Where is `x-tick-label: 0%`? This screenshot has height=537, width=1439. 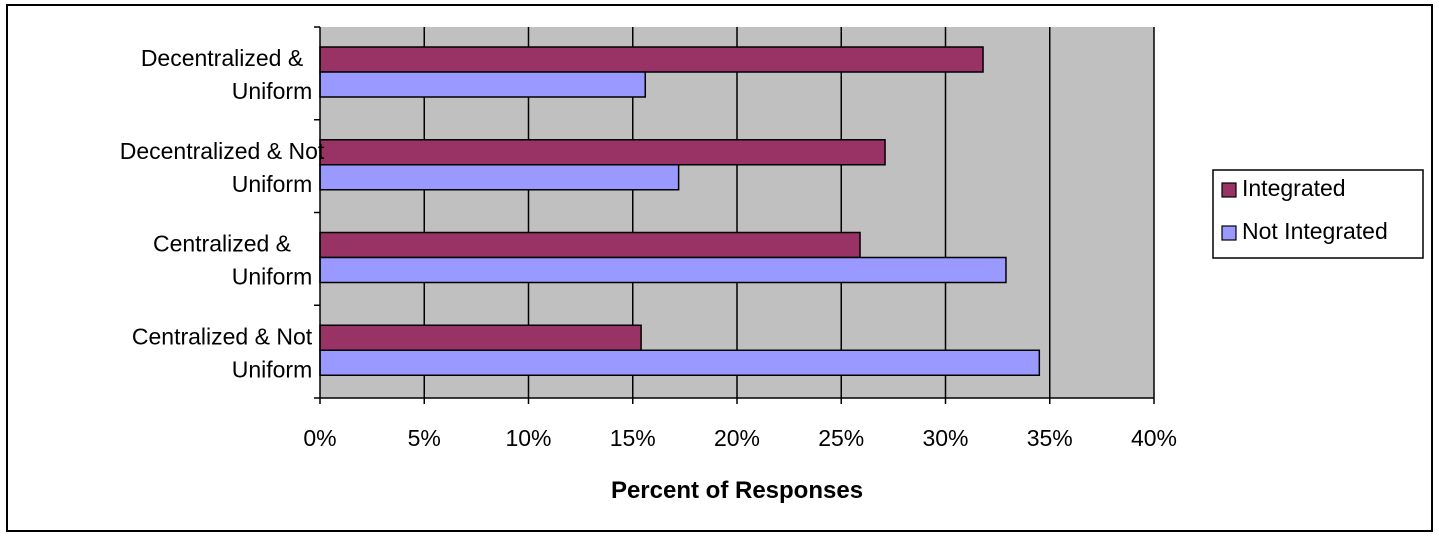 x-tick-label: 0% is located at coordinates (319, 438).